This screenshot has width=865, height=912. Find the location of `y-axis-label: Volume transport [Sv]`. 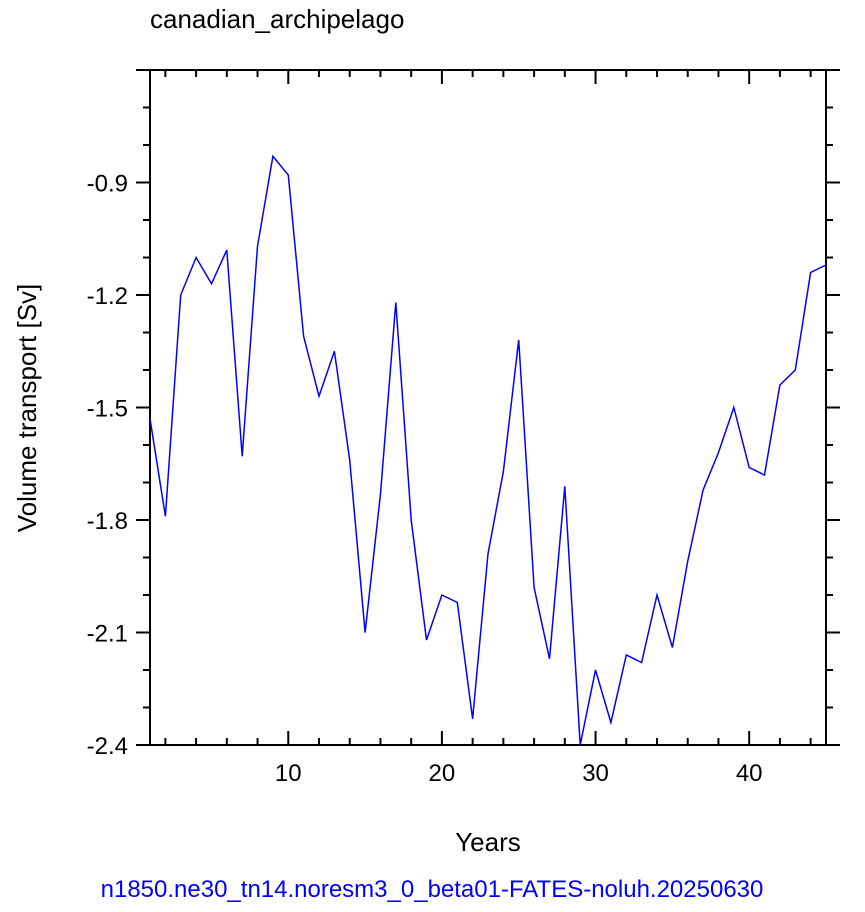

y-axis-label: Volume transport [Sv] is located at coordinates (27, 408).